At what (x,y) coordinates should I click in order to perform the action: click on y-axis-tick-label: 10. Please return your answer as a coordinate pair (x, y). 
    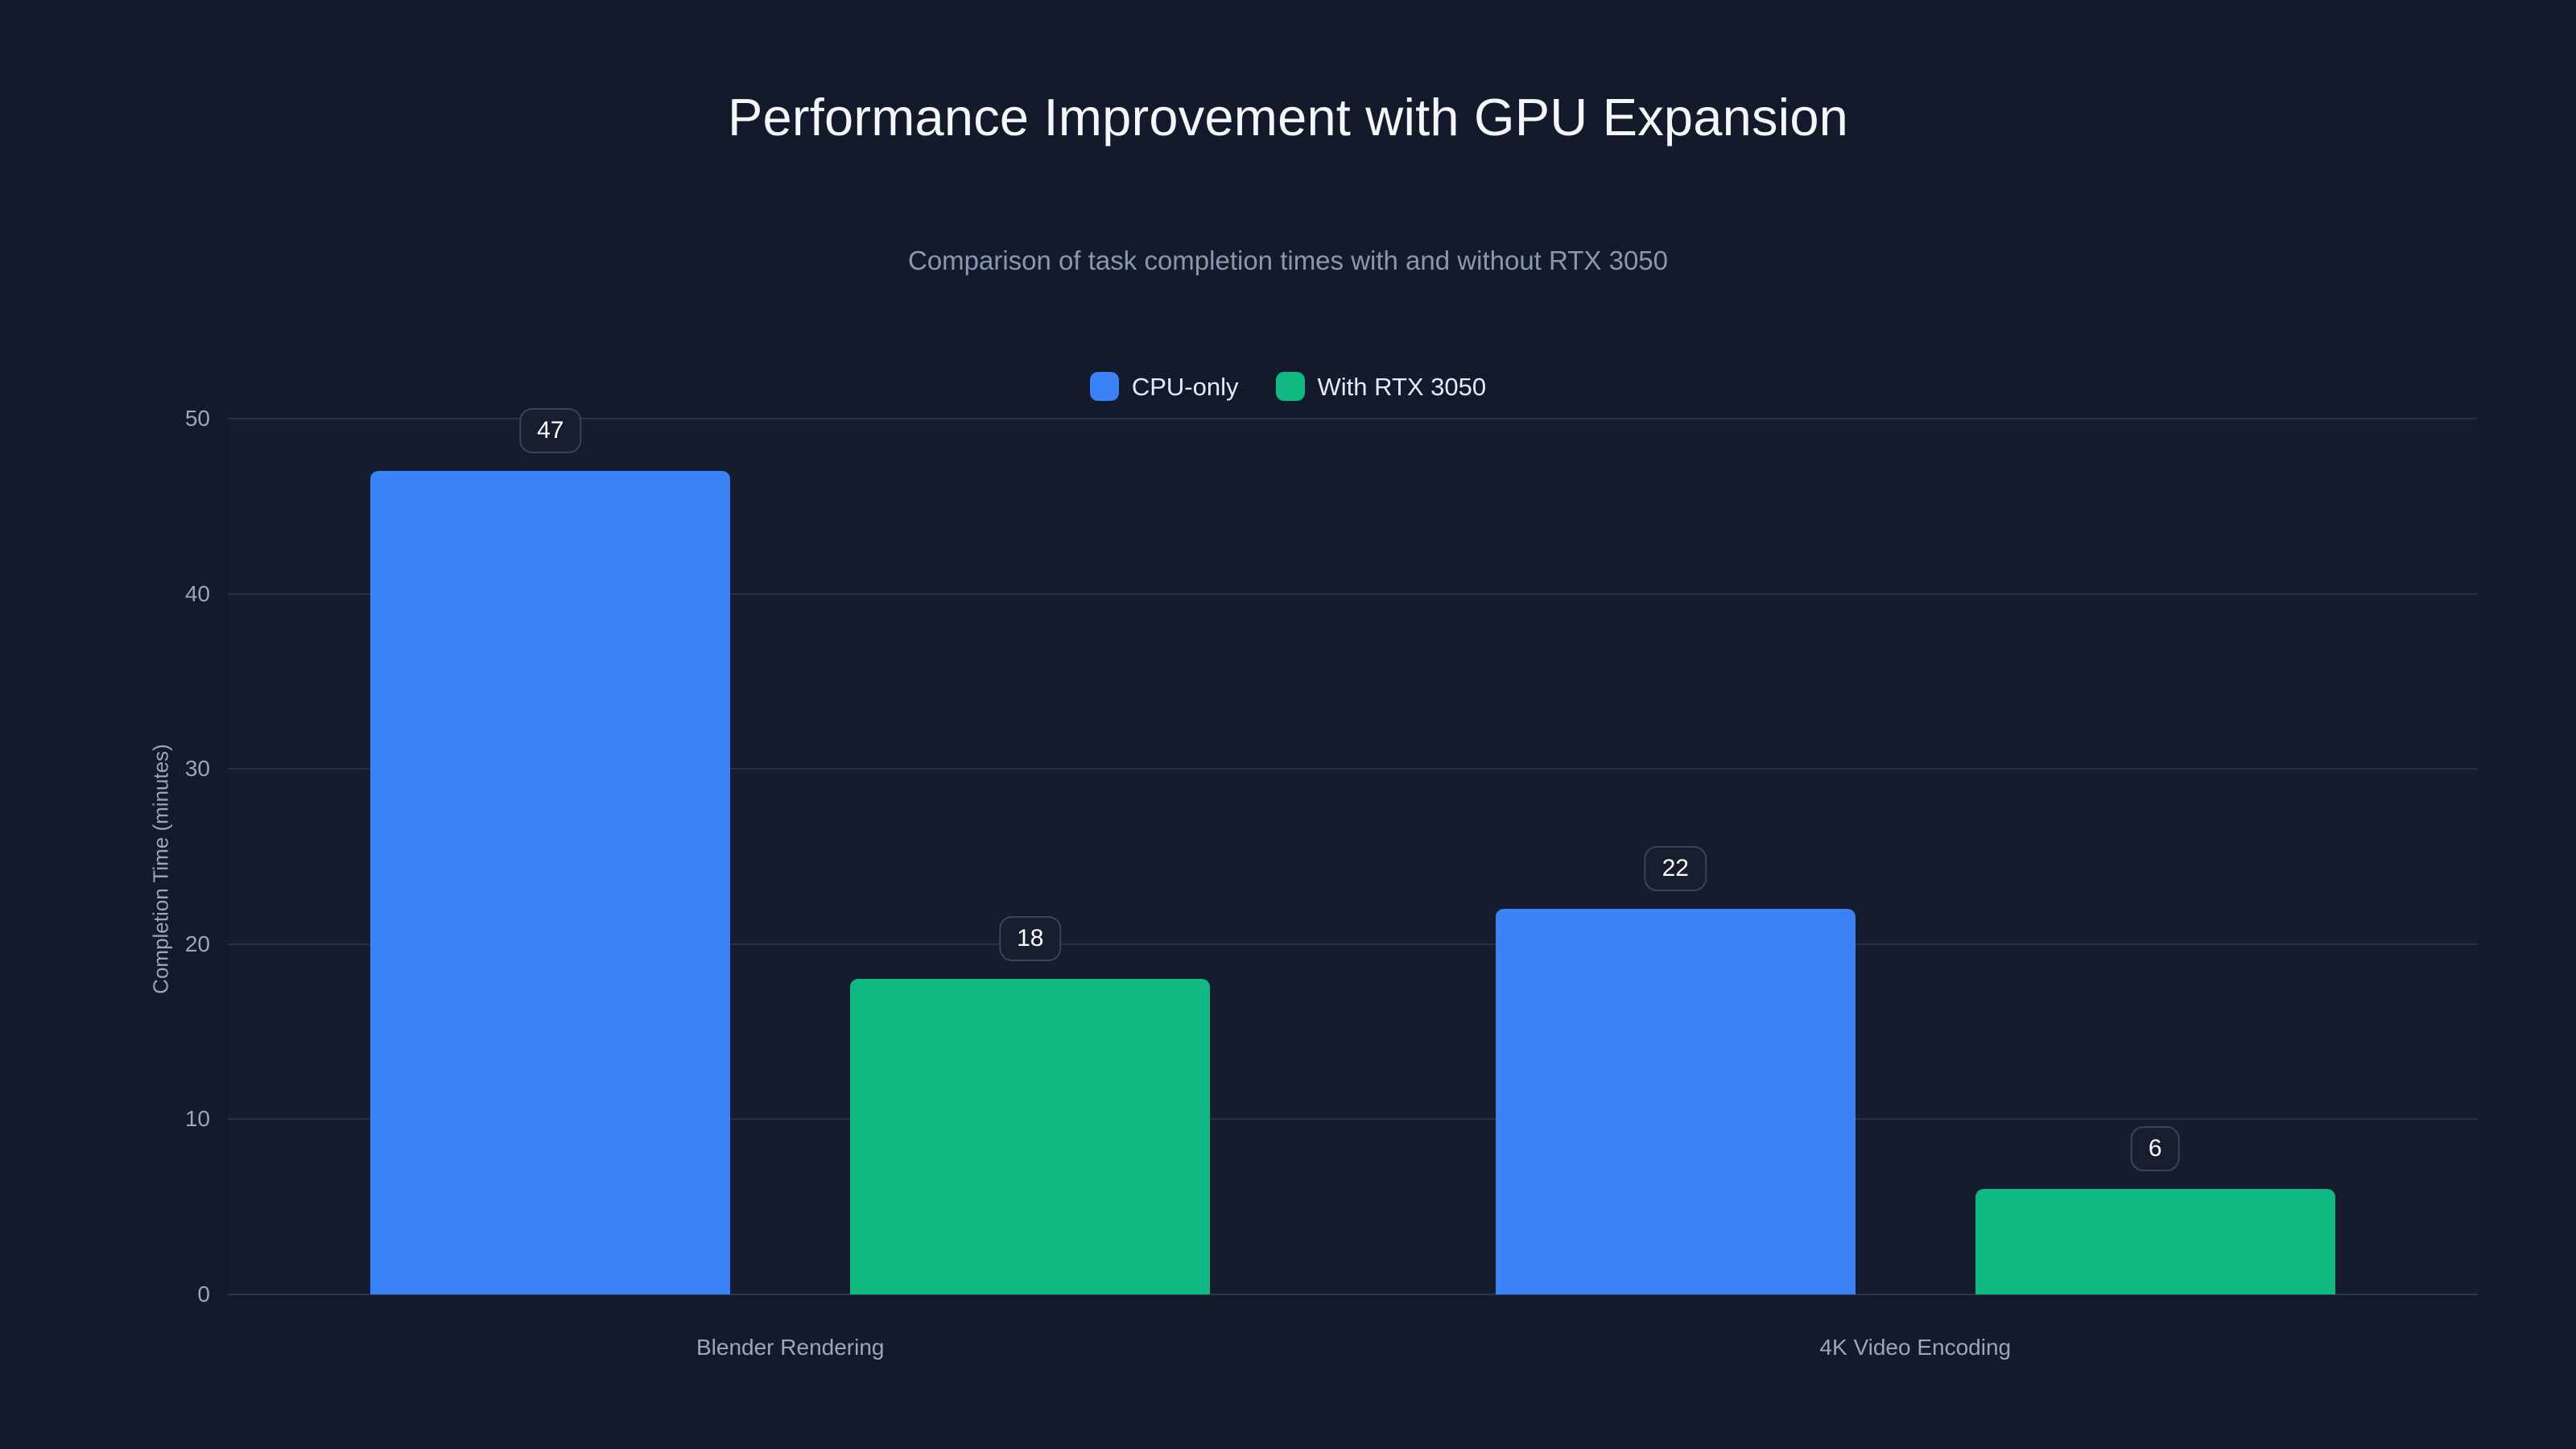
    Looking at the image, I should click on (197, 1119).